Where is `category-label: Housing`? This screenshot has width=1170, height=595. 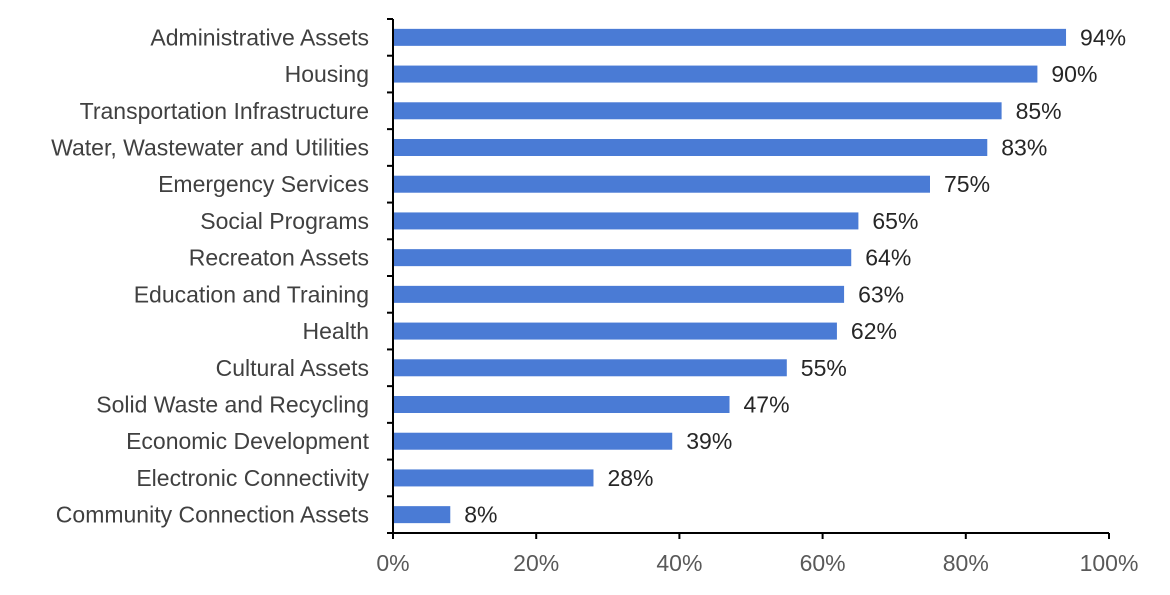
category-label: Housing is located at coordinates (327, 74).